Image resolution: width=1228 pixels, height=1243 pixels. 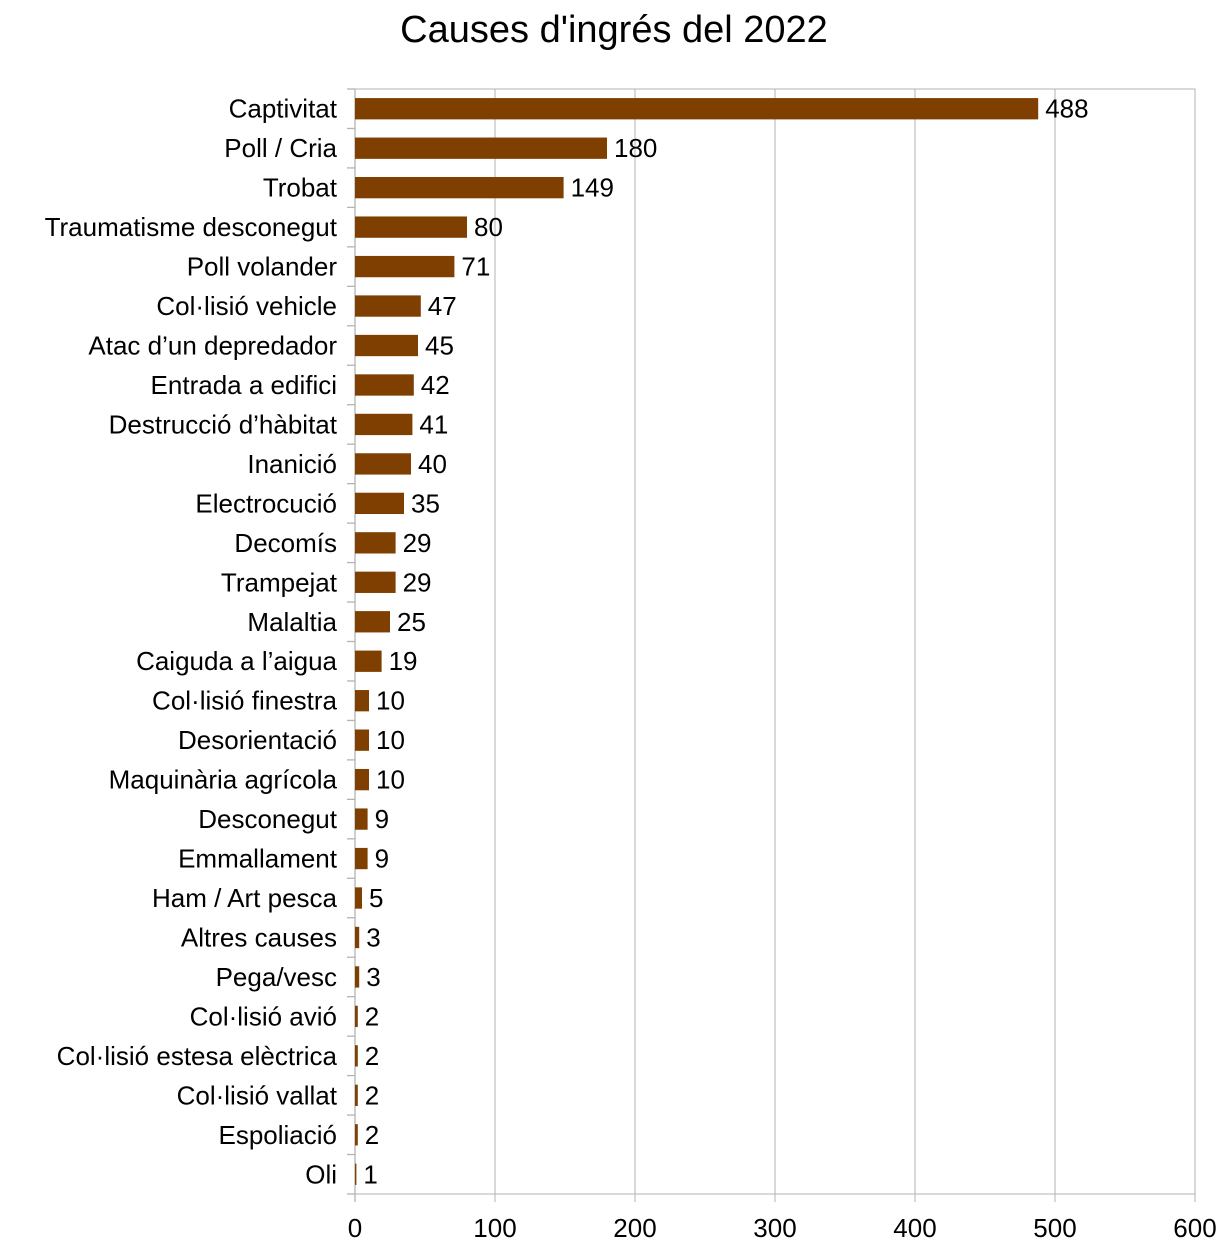 What do you see at coordinates (370, 1174) in the screenshot?
I see `data-label: 1` at bounding box center [370, 1174].